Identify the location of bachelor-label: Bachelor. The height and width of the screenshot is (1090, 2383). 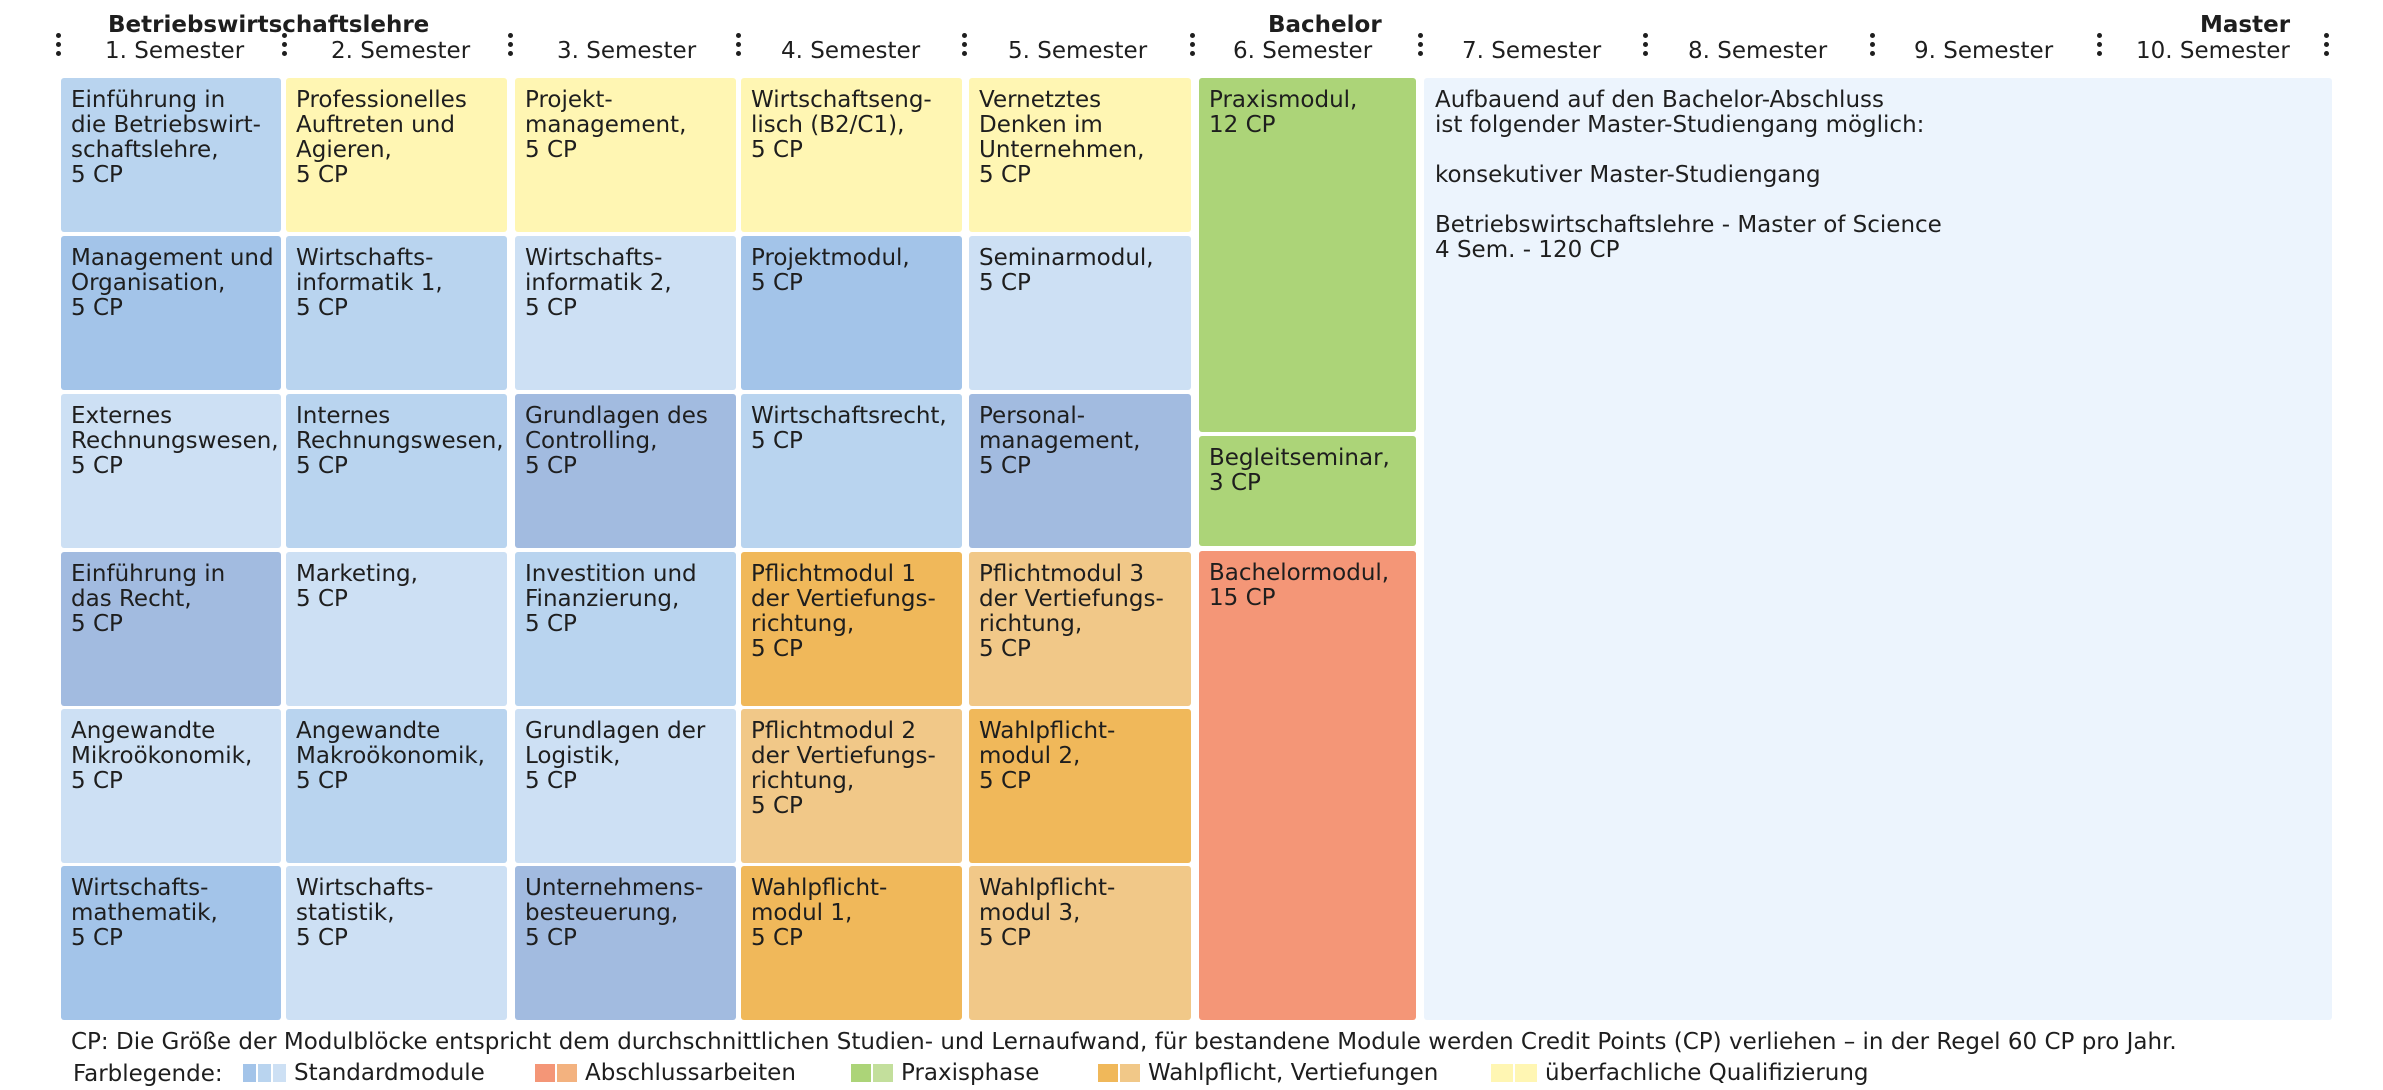
(1325, 25).